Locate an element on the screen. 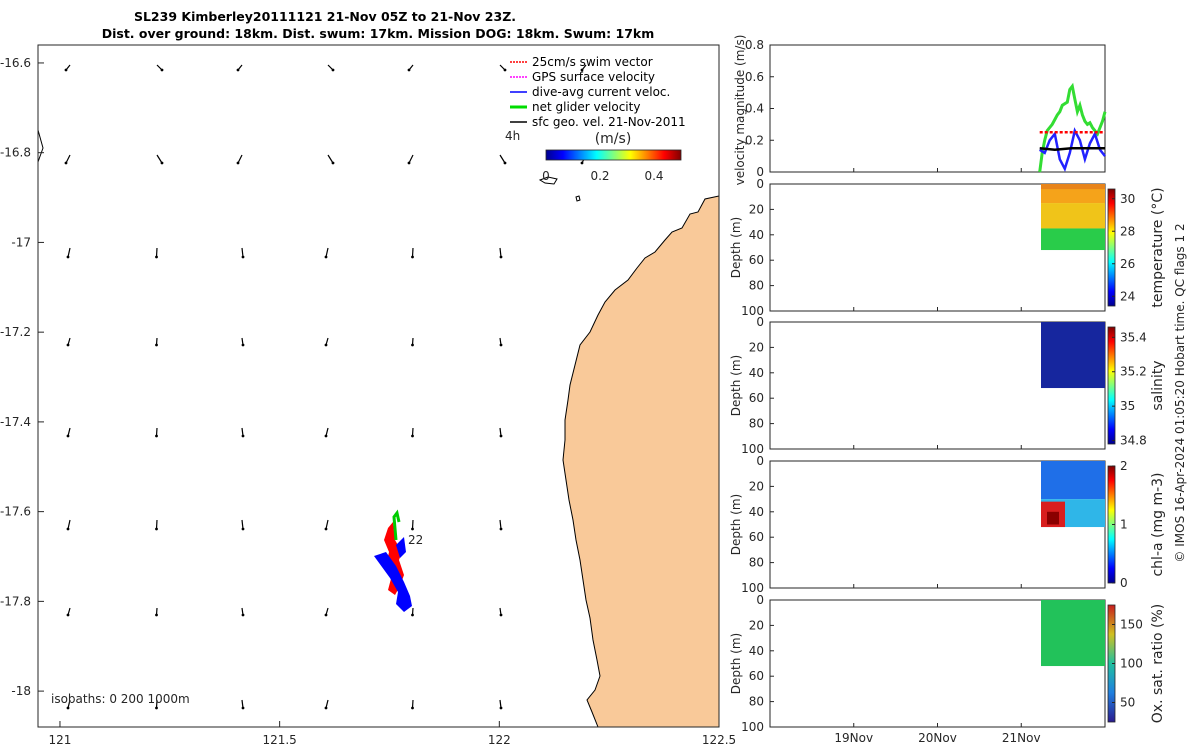 This screenshot has height=750, width=1200. map-ytick-label: -17.2 is located at coordinates (15, 332).